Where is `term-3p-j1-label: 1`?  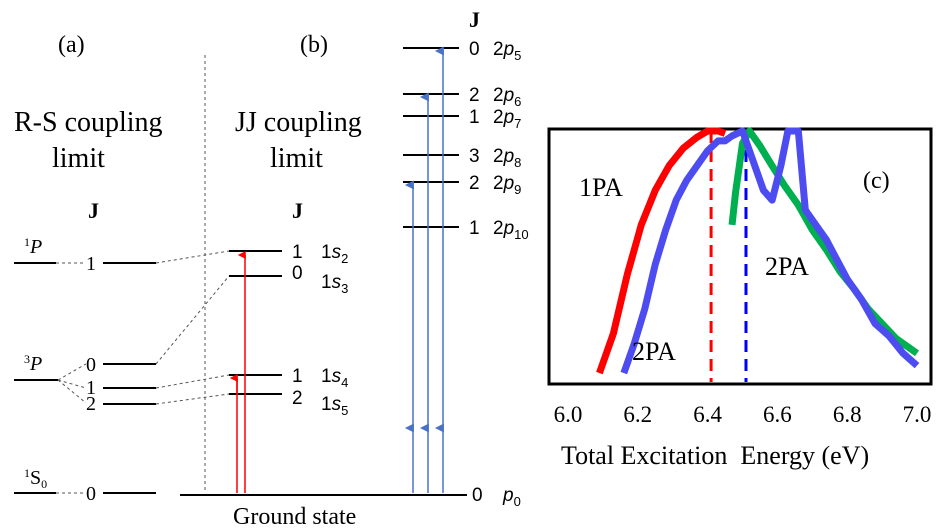 term-3p-j1-label: 1 is located at coordinates (91, 388).